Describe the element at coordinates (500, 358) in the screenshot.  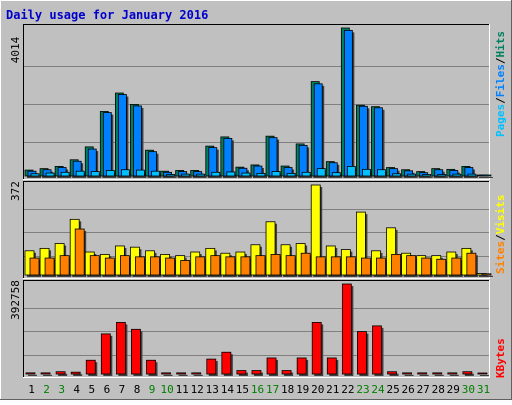
I see `kbytes-legend: KBytes` at that location.